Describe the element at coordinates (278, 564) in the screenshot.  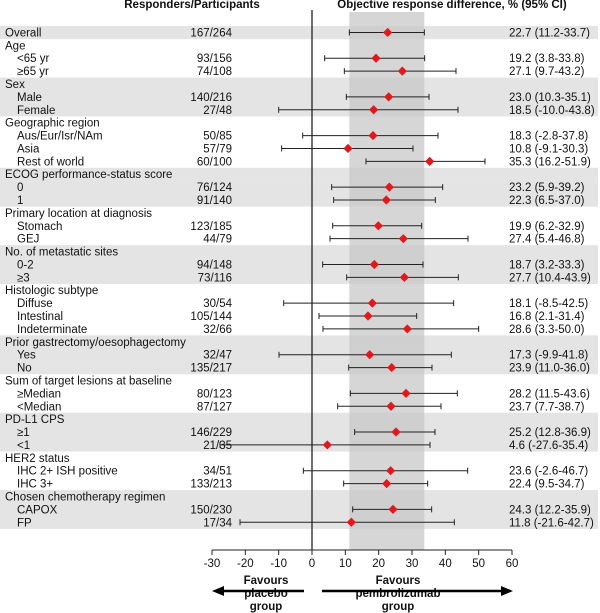
I see `x-tick-label: -10` at that location.